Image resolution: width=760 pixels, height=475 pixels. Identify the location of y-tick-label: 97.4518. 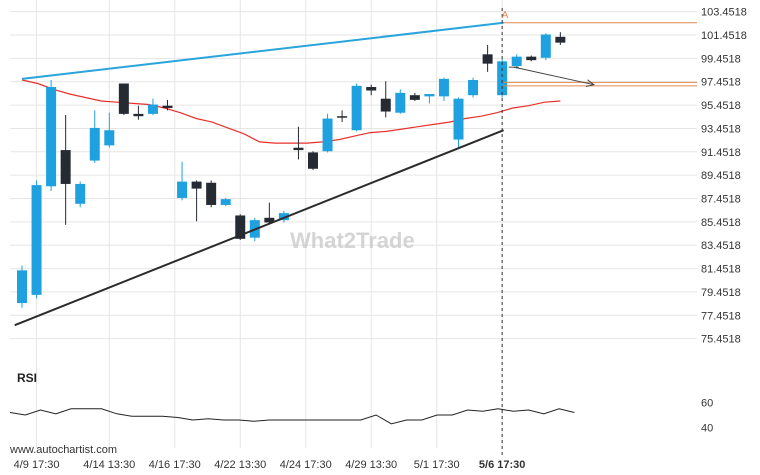
(721, 83).